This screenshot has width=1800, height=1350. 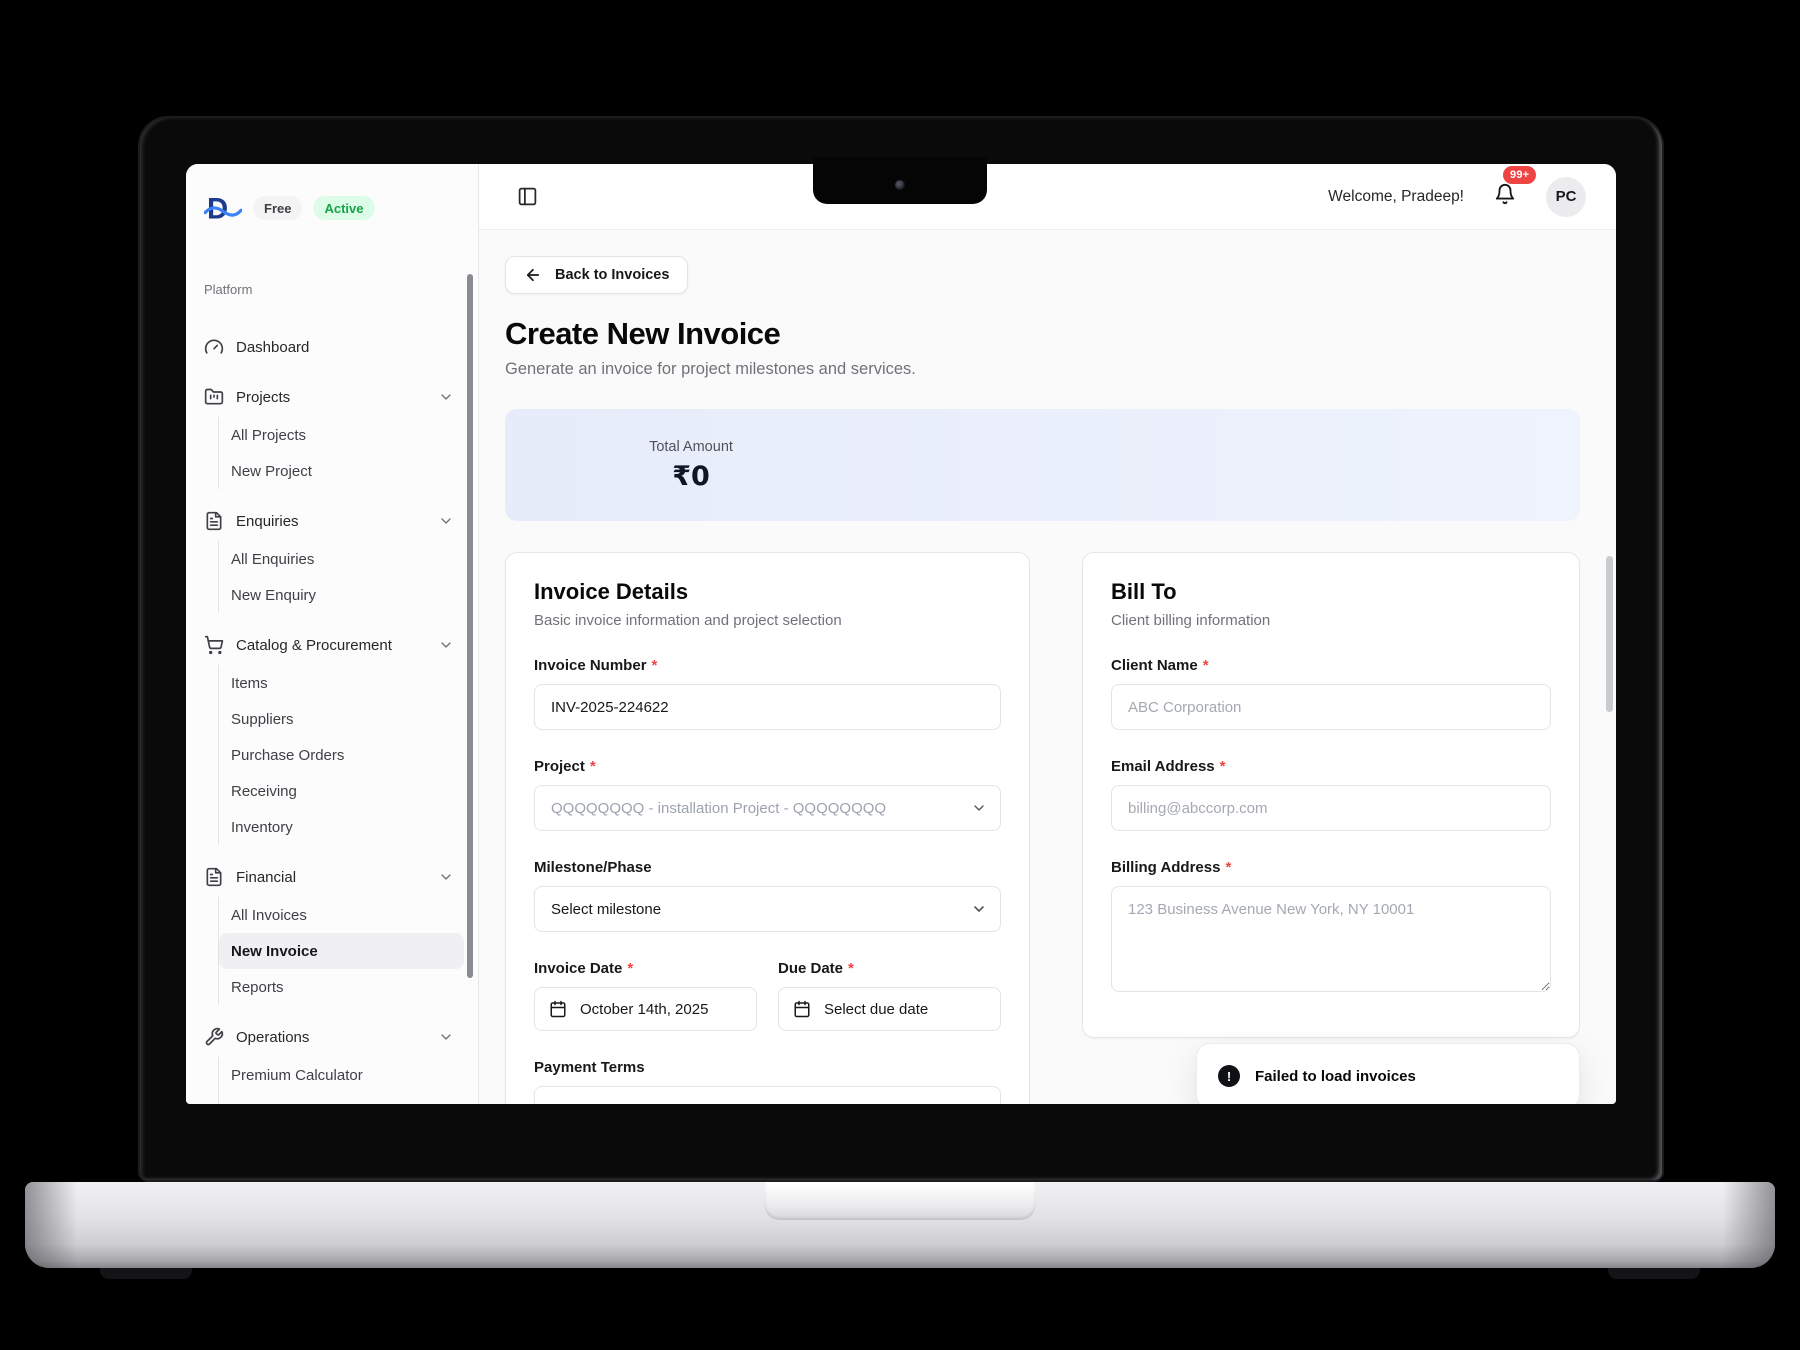 I want to click on sidebar-item-all-enquiries: All Enquiries, so click(x=273, y=559).